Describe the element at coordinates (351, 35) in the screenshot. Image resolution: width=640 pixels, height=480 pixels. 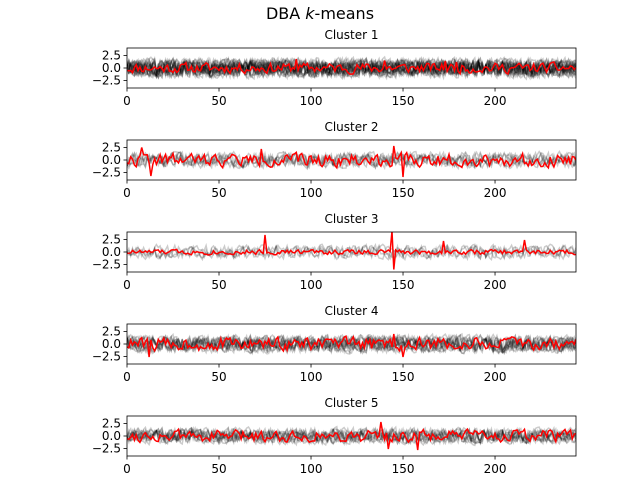
I see `subplot-title: Cluster 1` at that location.